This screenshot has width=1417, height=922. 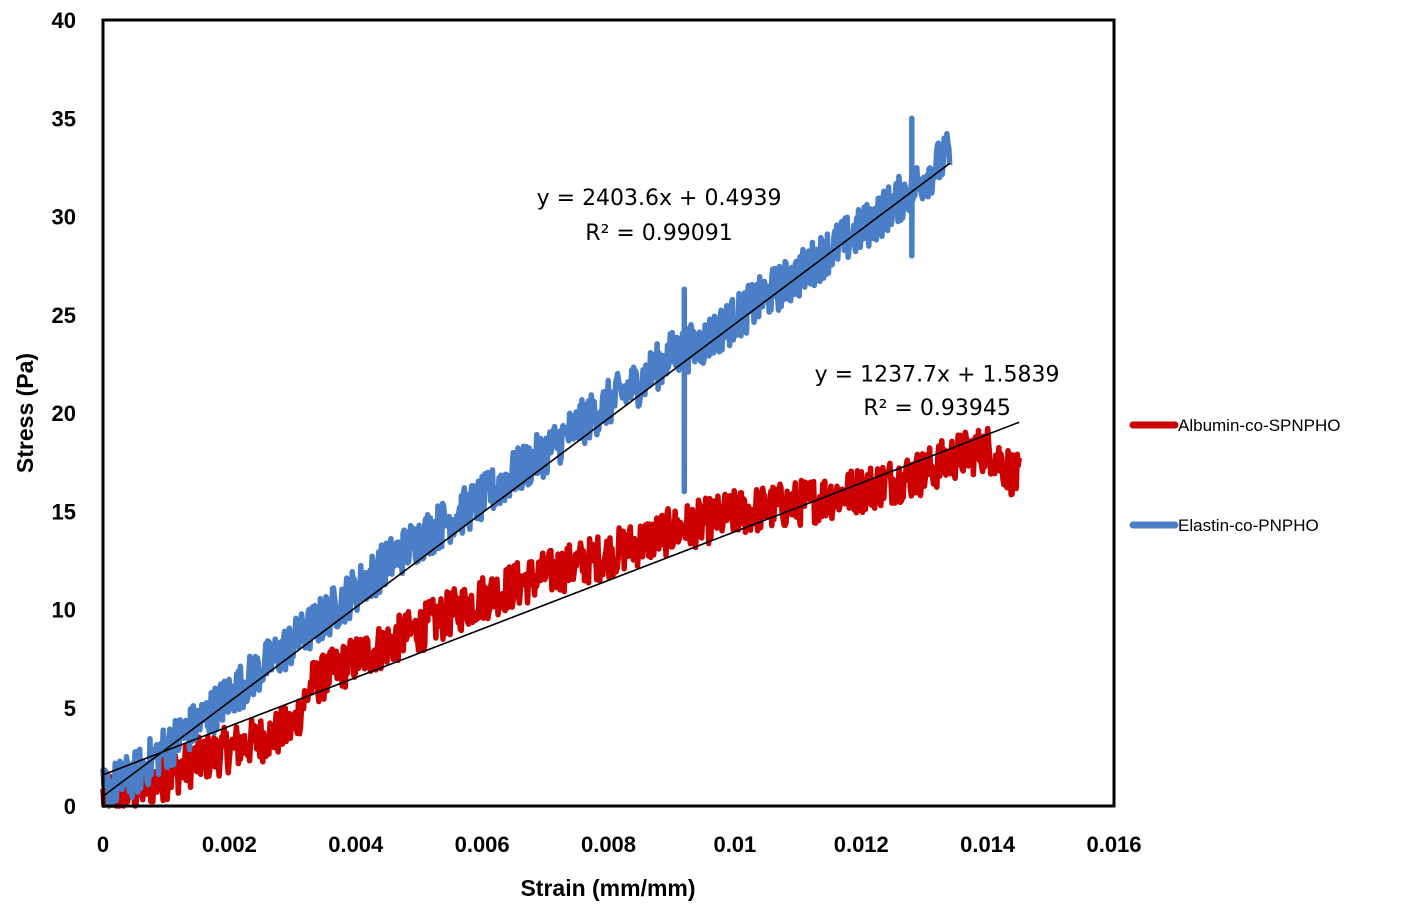 I want to click on y-tick-label: 10, so click(x=64, y=610).